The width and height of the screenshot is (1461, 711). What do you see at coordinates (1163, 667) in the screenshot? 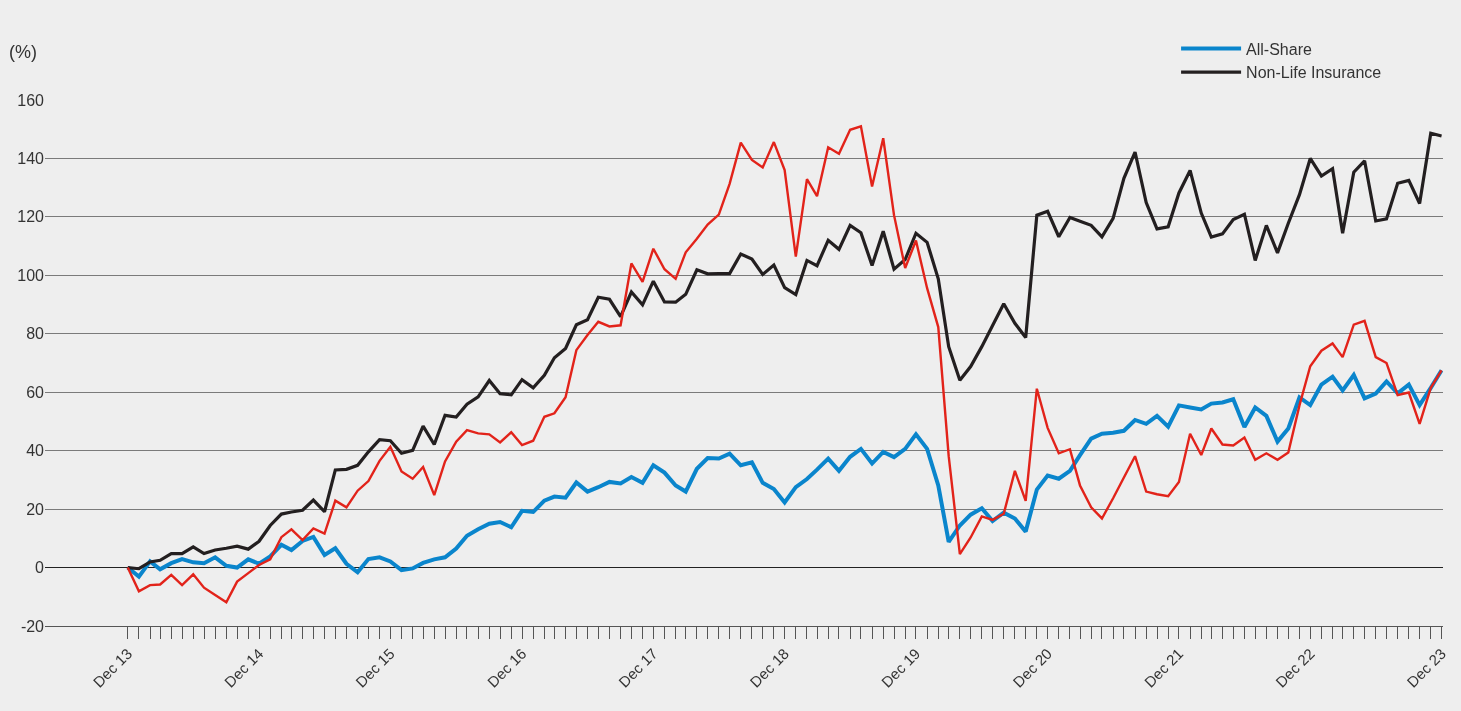
I see `x-tick-label: Dec 21` at bounding box center [1163, 667].